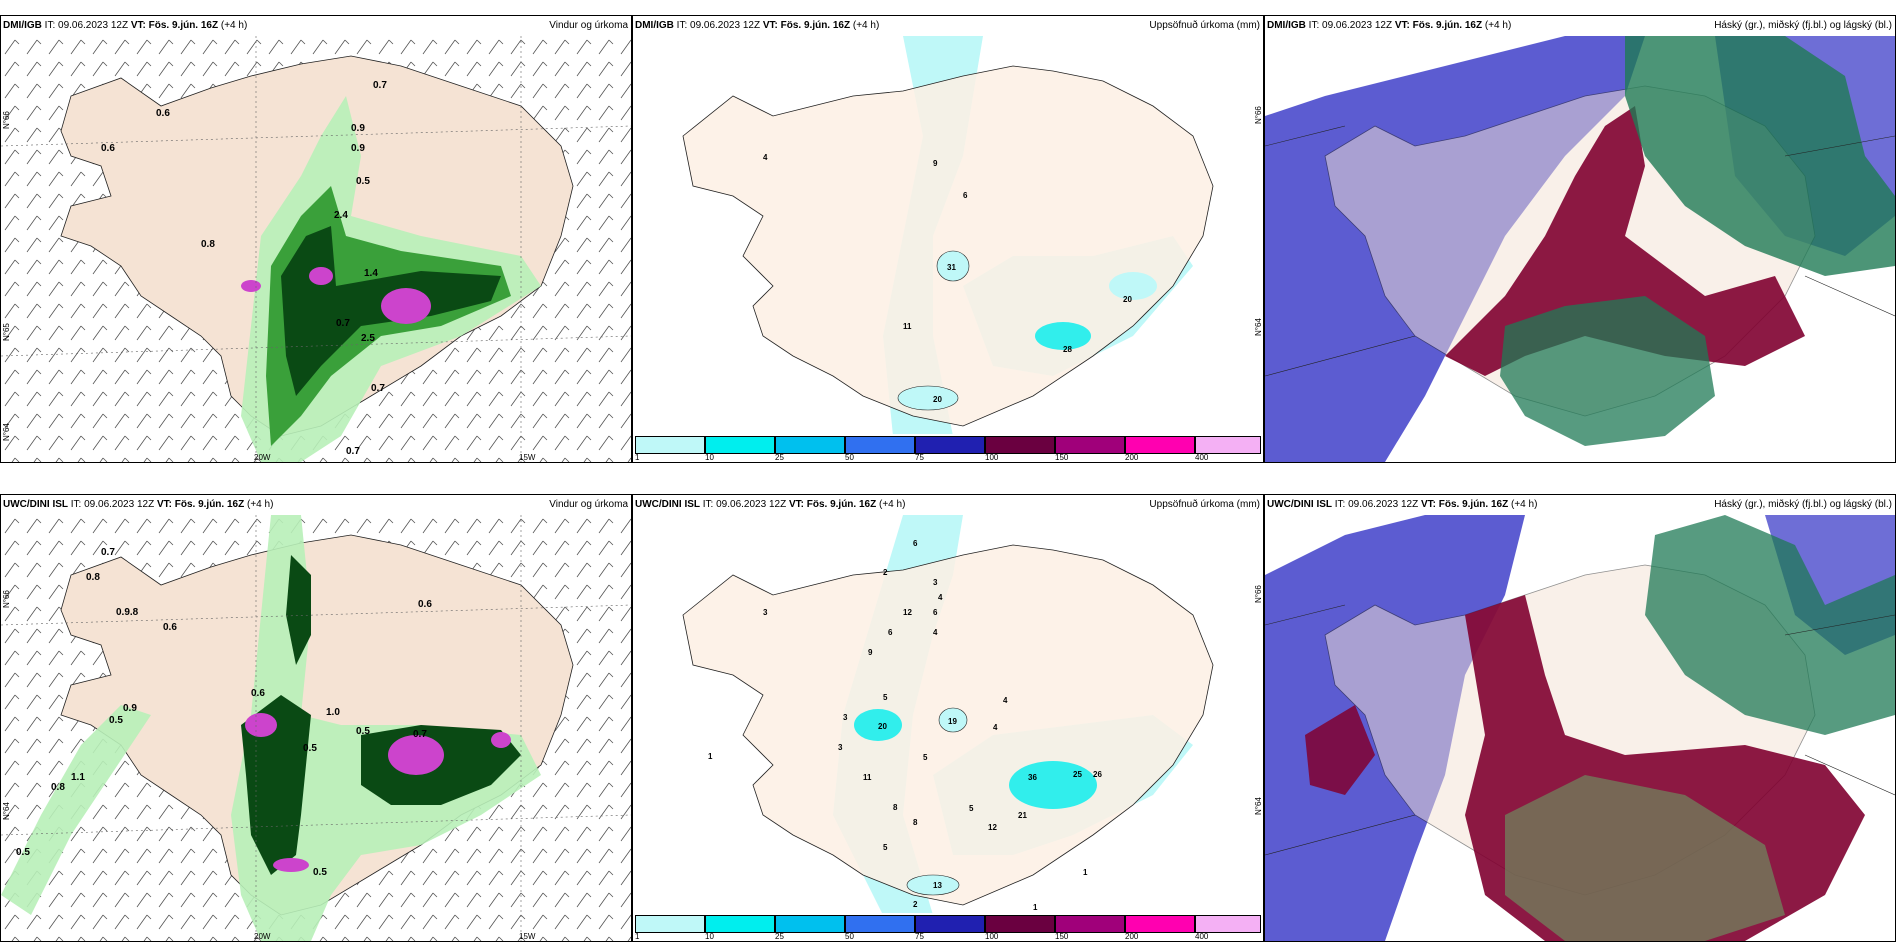 This screenshot has width=1900, height=950. What do you see at coordinates (78, 777) in the screenshot?
I see `precip-value: 1.1` at bounding box center [78, 777].